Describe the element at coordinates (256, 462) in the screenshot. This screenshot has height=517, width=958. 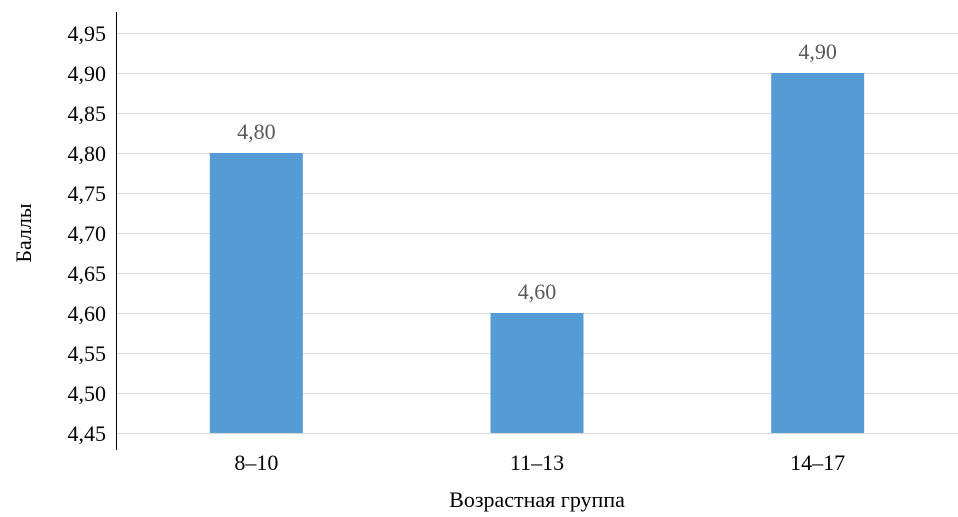
I see `x-tick-label-0: 8–10` at that location.